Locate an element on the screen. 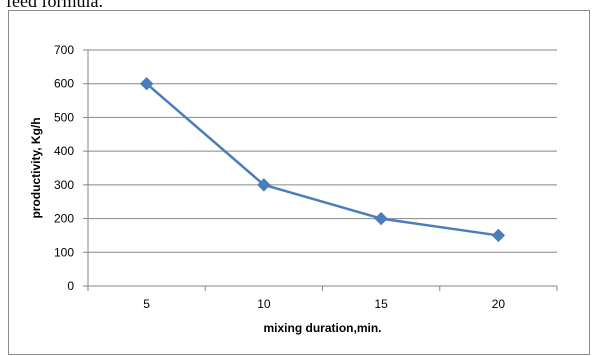  y-tick-label-500: 500 is located at coordinates (64, 117).